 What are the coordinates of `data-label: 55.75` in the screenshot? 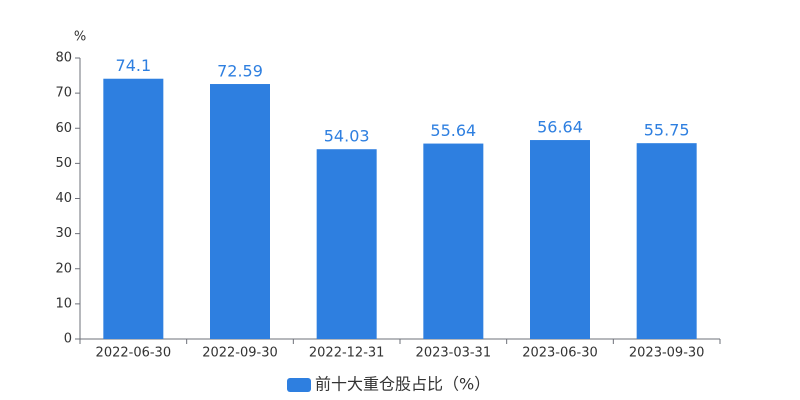 It's located at (667, 130).